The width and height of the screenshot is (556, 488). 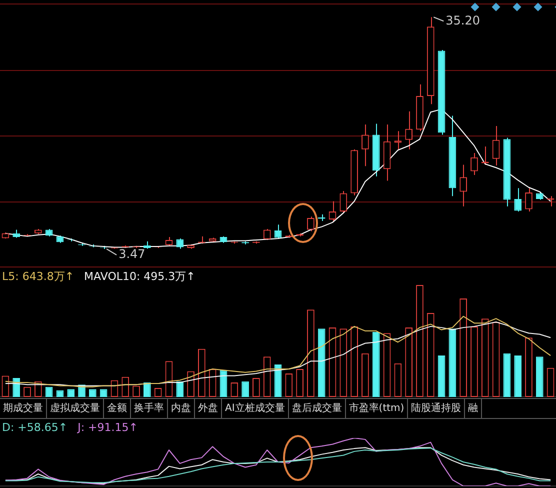 I want to click on text: 虚拟成交量, so click(x=75, y=408).